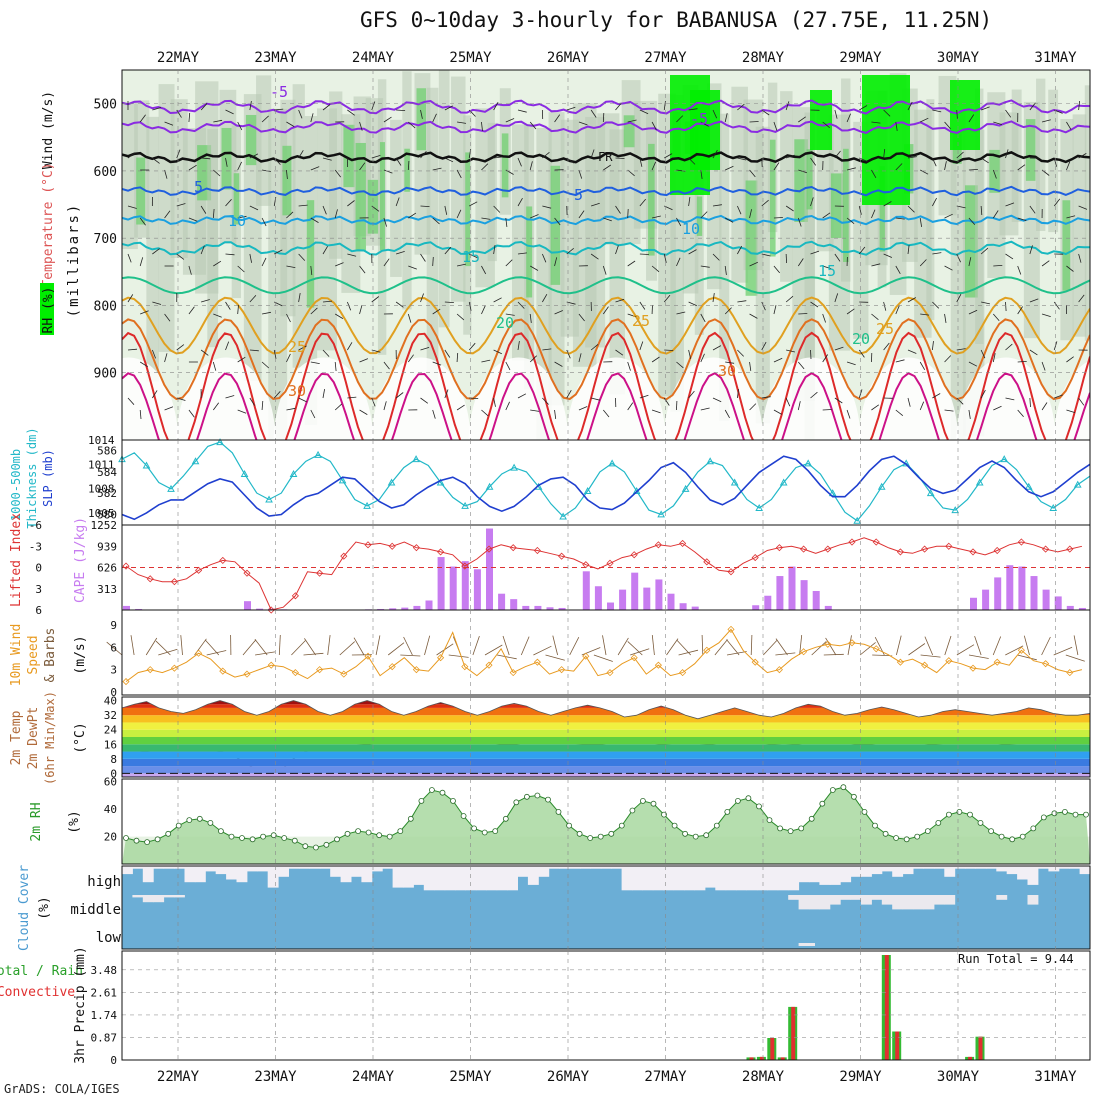 The image size is (1100, 1104). I want to click on rh2m-area, so click(606, 825).